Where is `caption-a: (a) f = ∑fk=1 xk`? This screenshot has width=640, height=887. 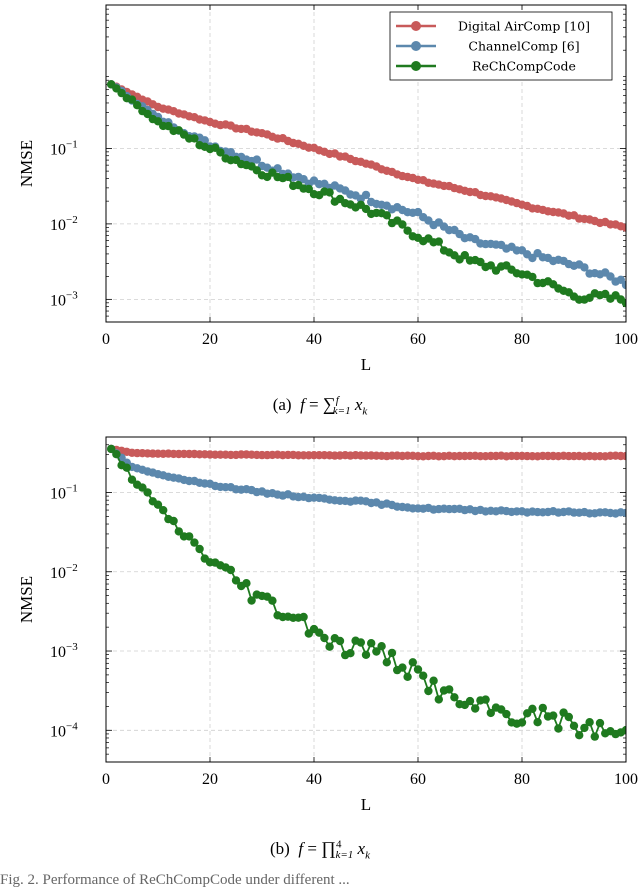
caption-a: (a) f = ∑fk=1 xk is located at coordinates (320, 406).